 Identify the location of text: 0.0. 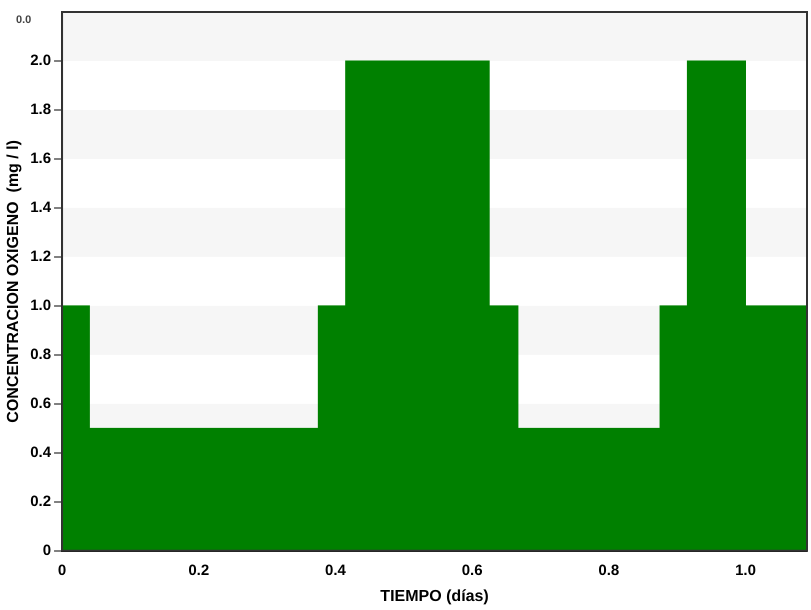
(24, 20).